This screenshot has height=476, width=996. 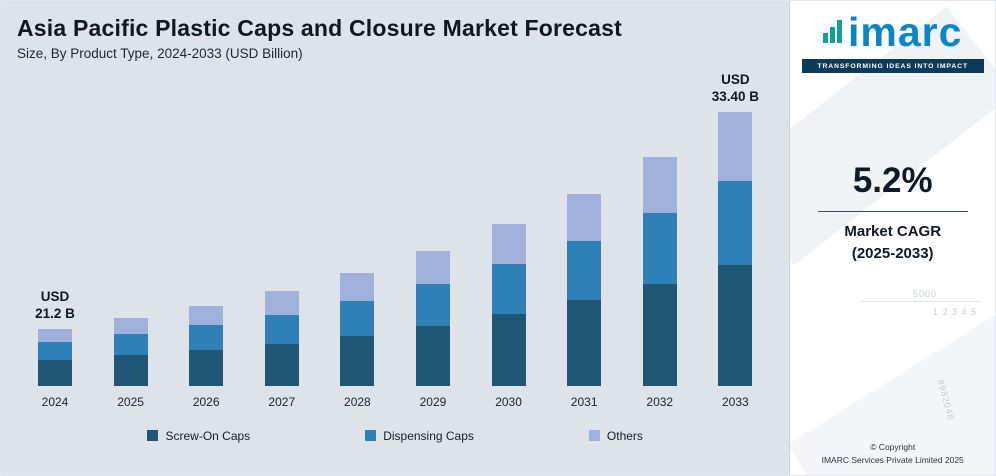 I want to click on legend-label: Others, so click(x=624, y=435).